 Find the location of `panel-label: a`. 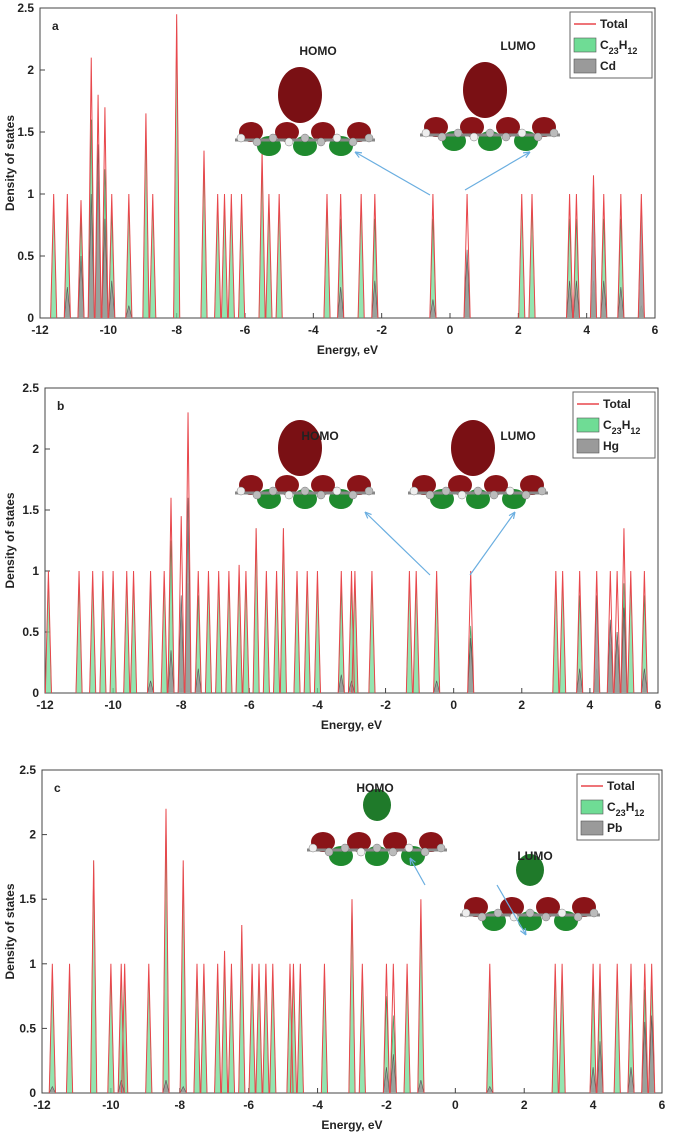

panel-label: a is located at coordinates (55, 26).